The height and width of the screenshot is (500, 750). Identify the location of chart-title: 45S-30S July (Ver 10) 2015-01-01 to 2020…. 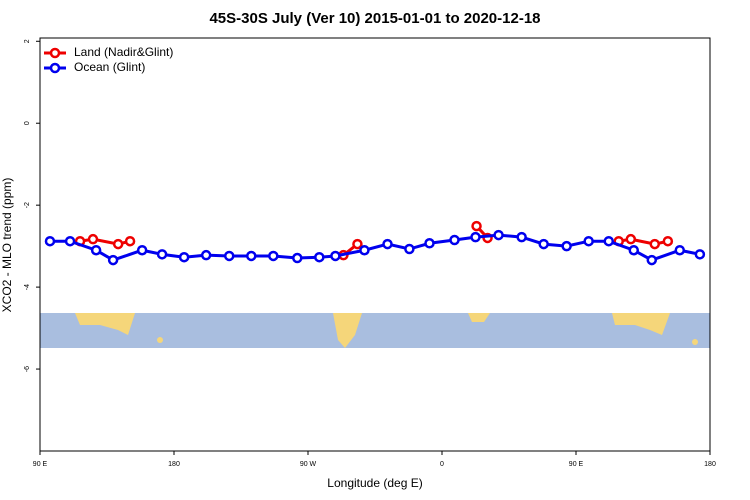
(374, 18).